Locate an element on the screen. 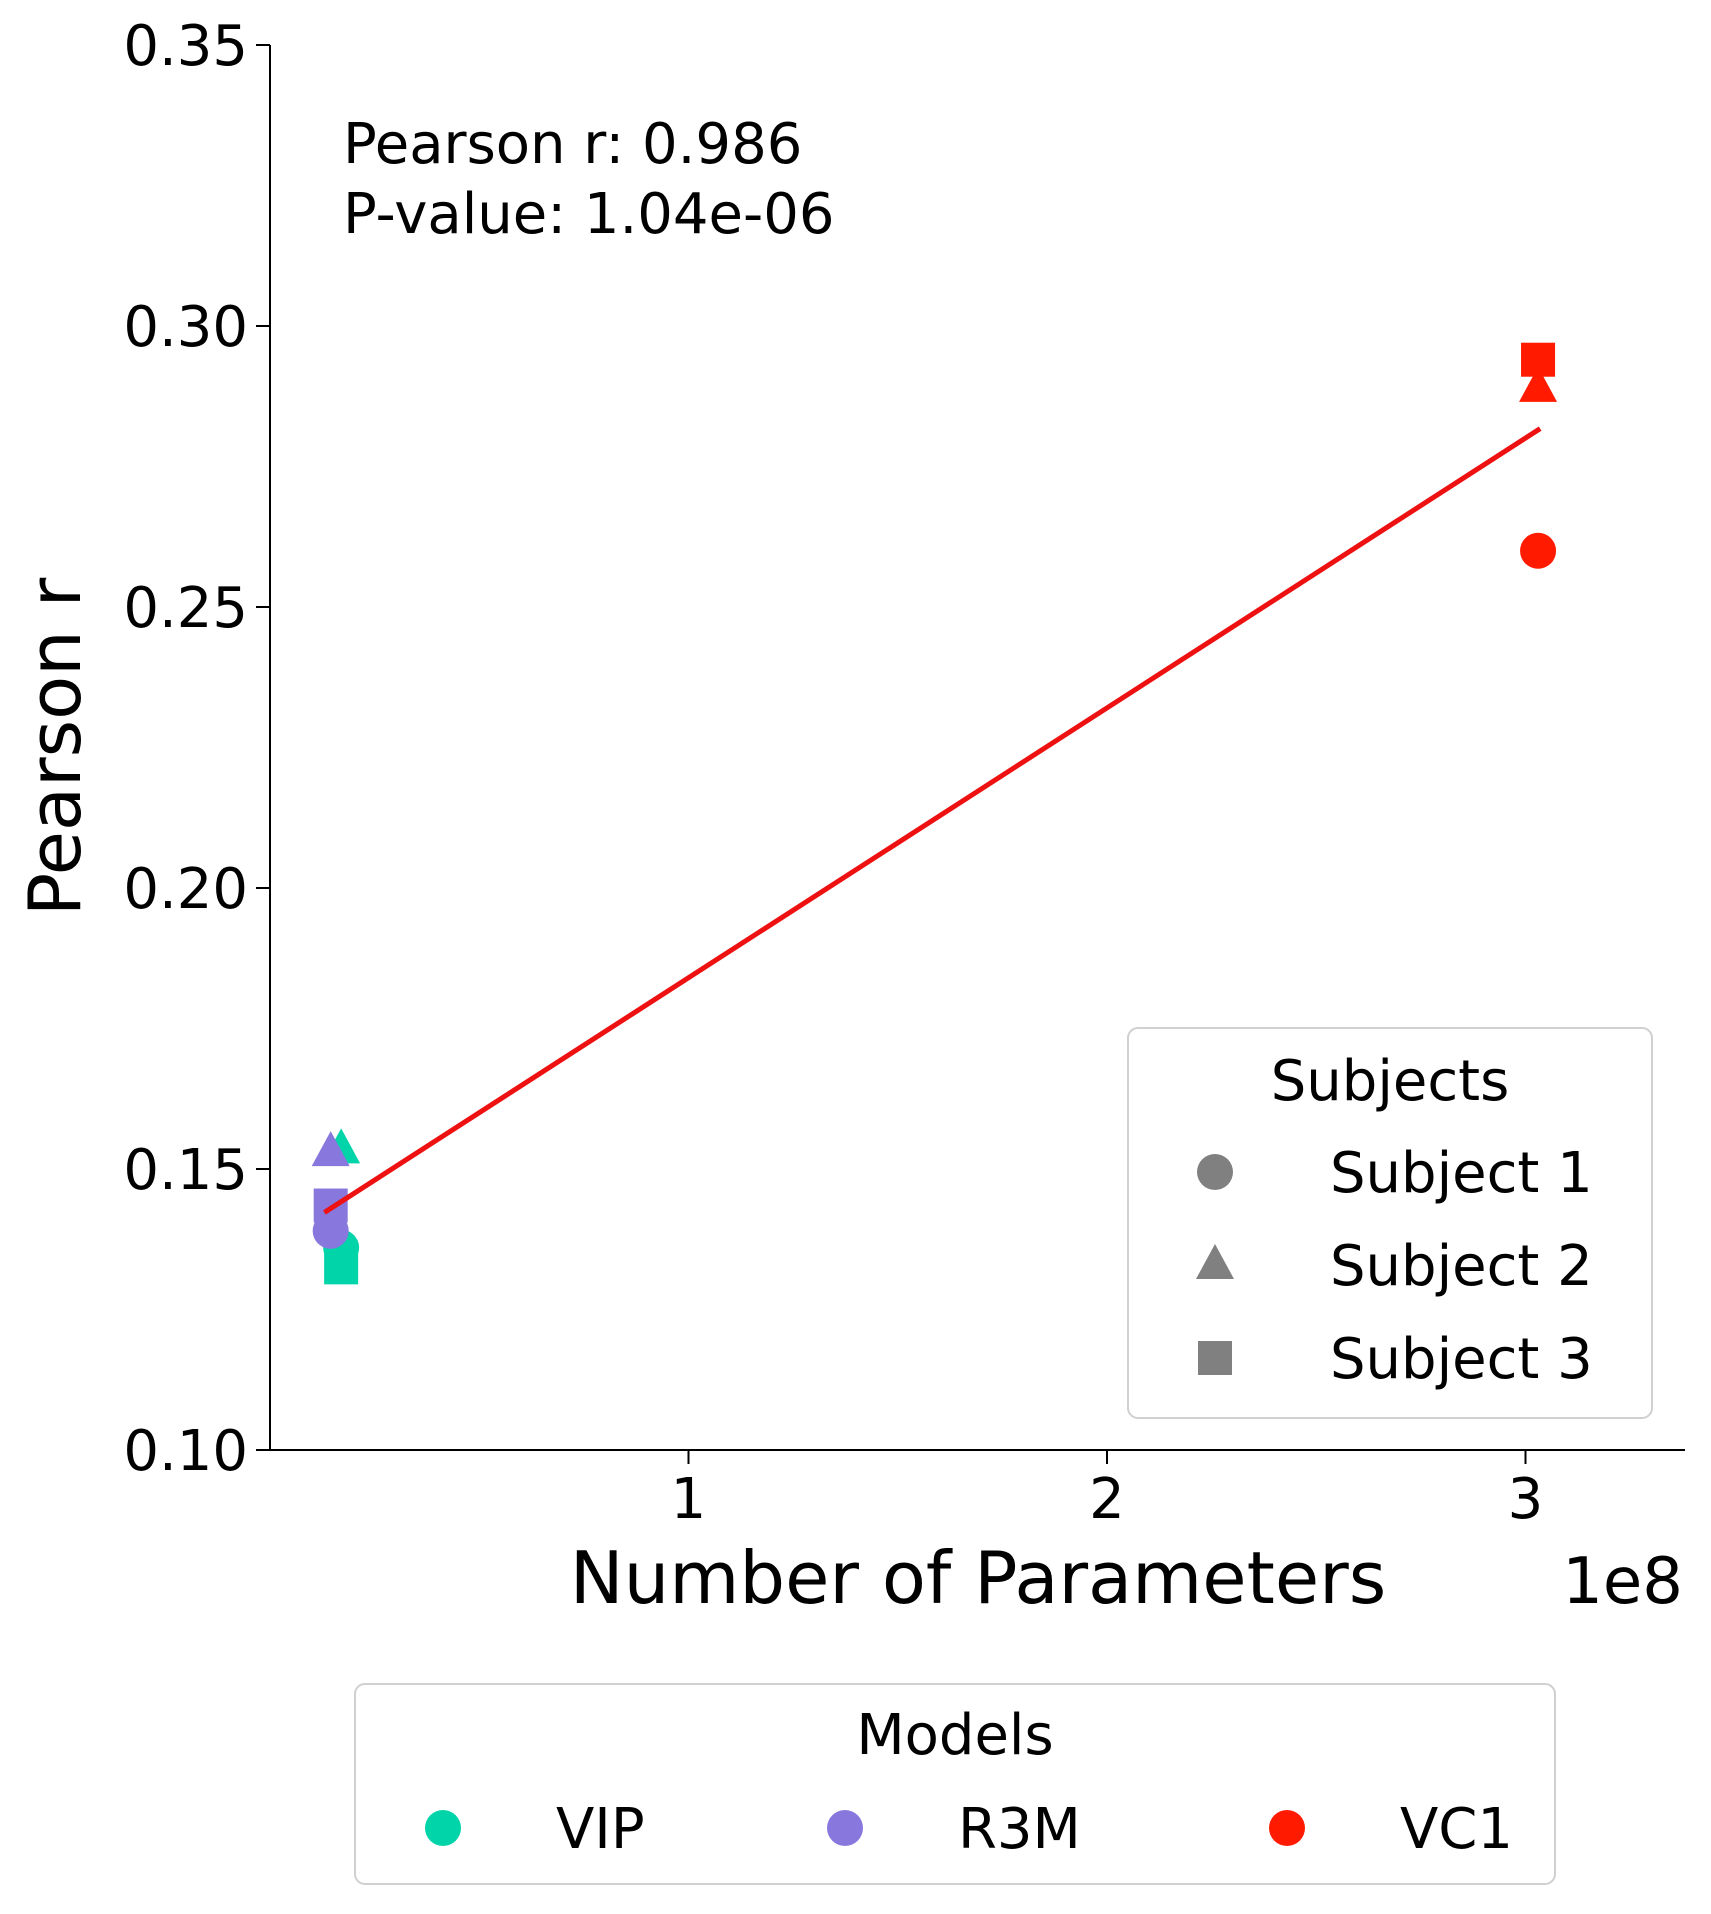  subjects-legend-title: Subjects is located at coordinates (1390, 1081).